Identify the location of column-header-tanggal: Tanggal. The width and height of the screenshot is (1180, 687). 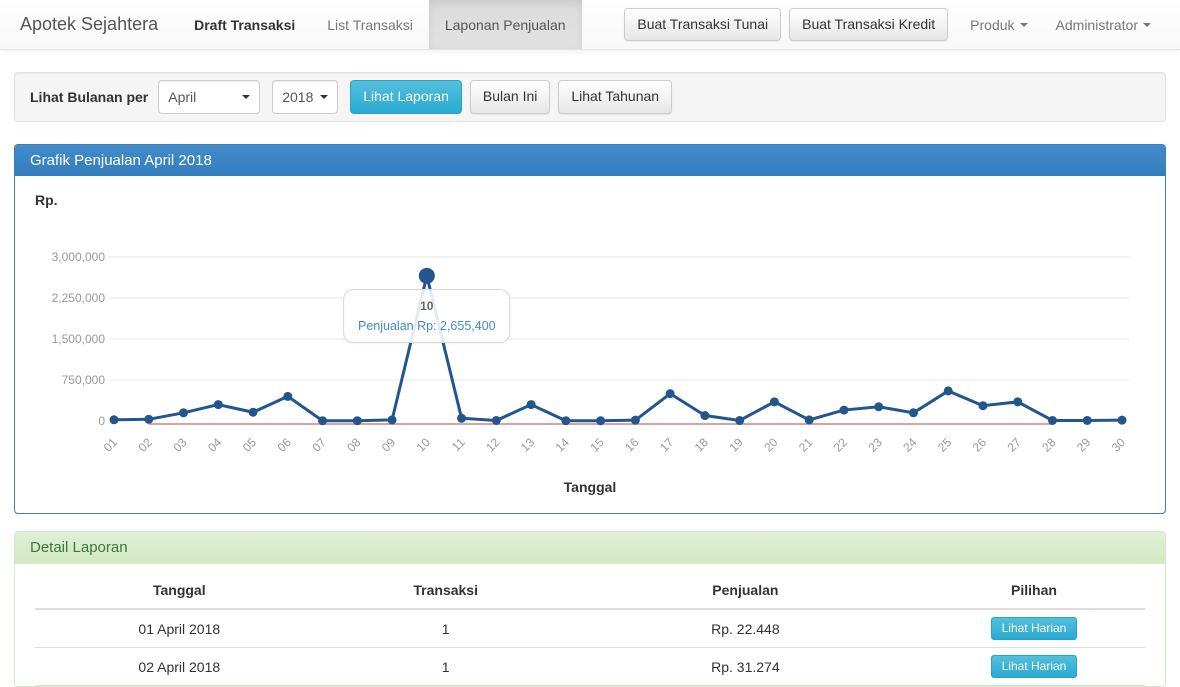
(179, 591).